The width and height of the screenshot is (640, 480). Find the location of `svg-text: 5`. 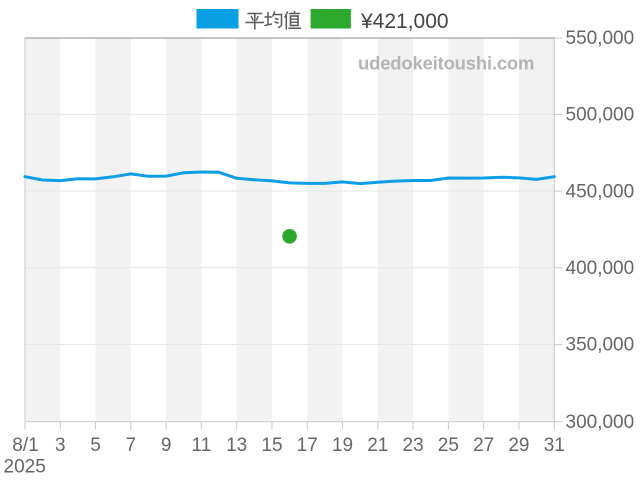

svg-text: 5 is located at coordinates (95, 445).